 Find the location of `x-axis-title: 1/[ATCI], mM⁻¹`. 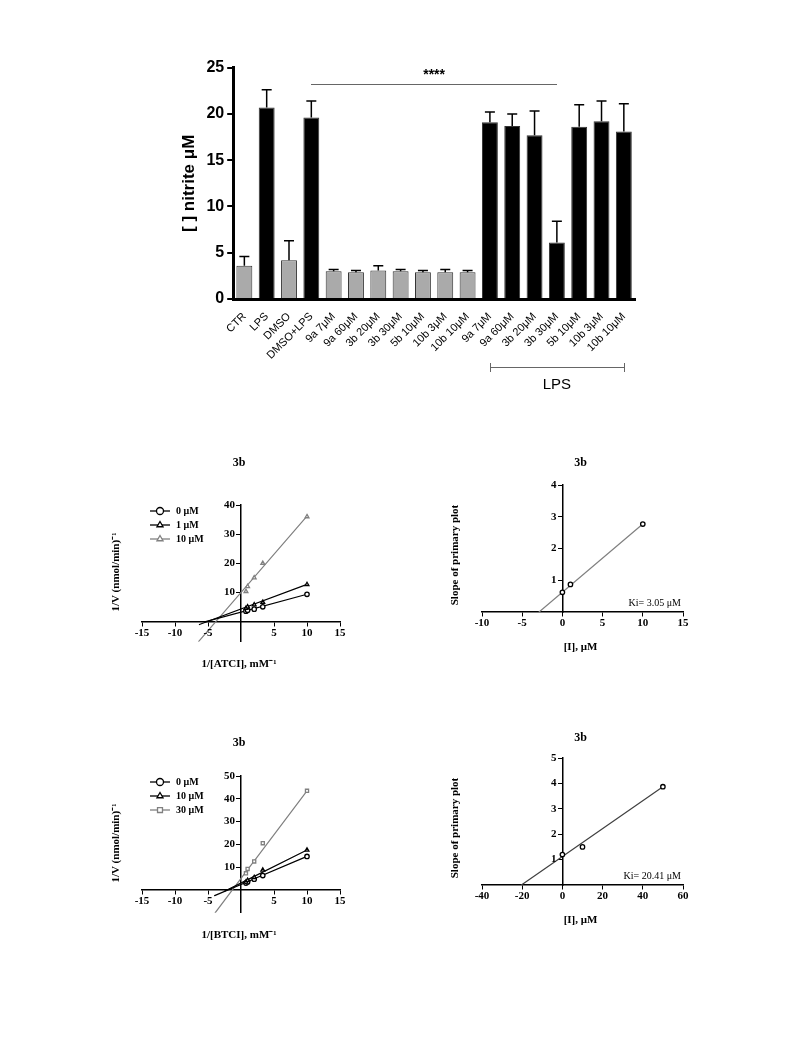

x-axis-title: 1/[ATCI], mM⁻¹ is located at coordinates (239, 663).